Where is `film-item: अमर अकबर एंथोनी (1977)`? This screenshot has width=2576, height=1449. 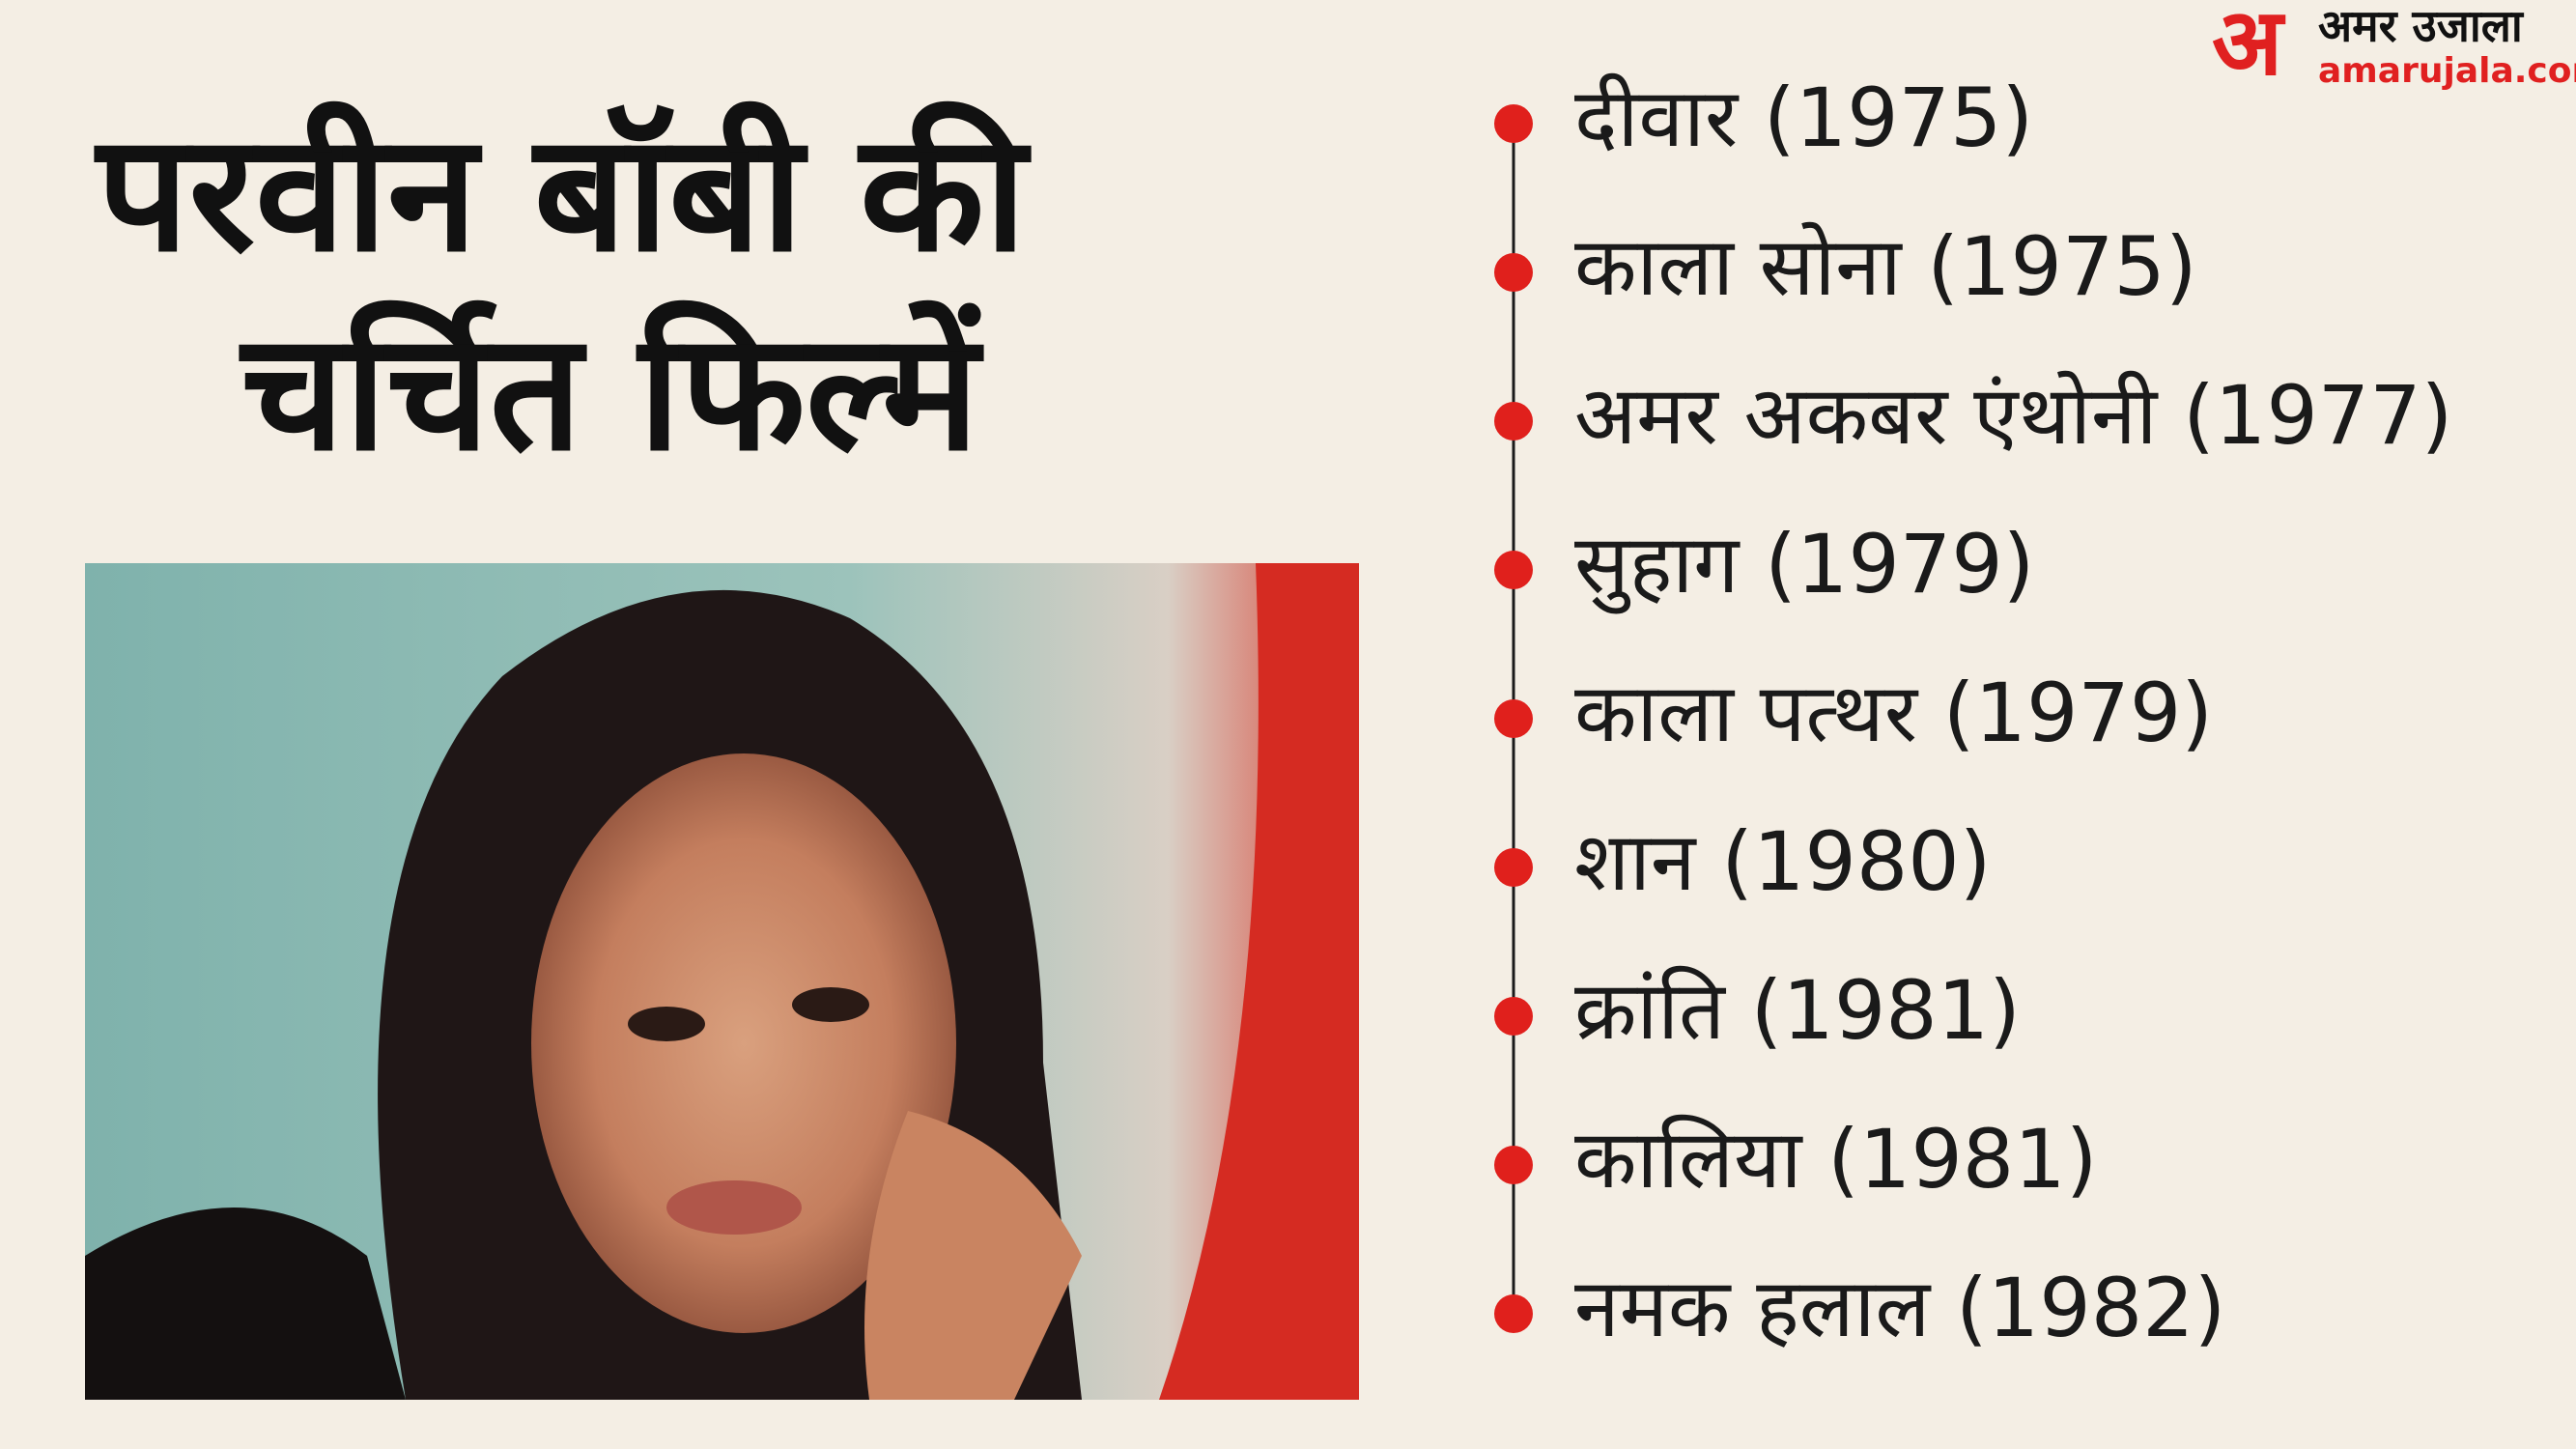 film-item: अमर अकबर एंथोनी (1977) is located at coordinates (2013, 415).